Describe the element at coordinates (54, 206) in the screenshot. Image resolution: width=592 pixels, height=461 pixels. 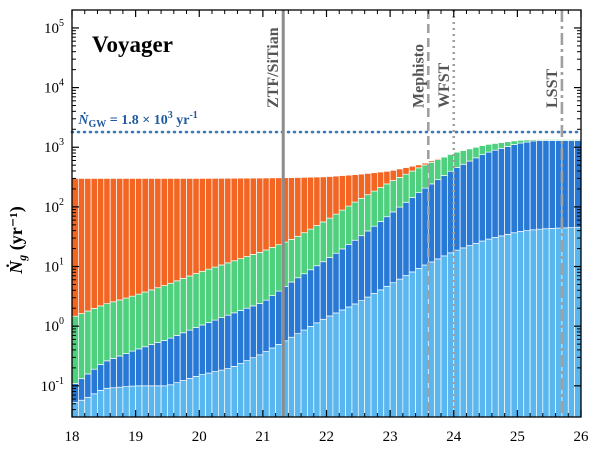
I see `y-tick-label: 10²` at that location.